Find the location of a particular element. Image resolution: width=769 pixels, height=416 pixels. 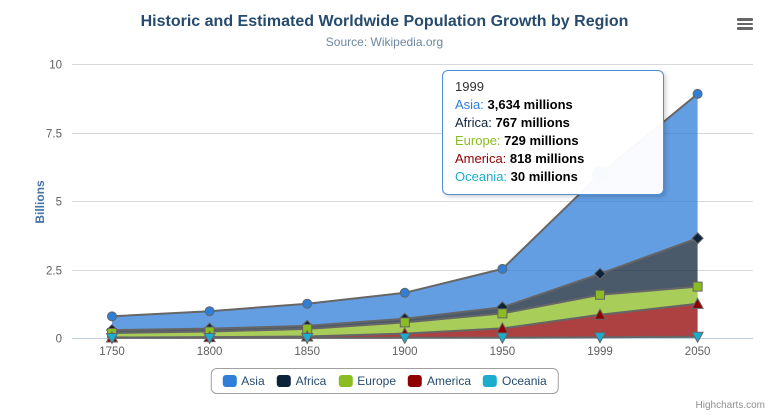

export-menu-icon is located at coordinates (745, 25).